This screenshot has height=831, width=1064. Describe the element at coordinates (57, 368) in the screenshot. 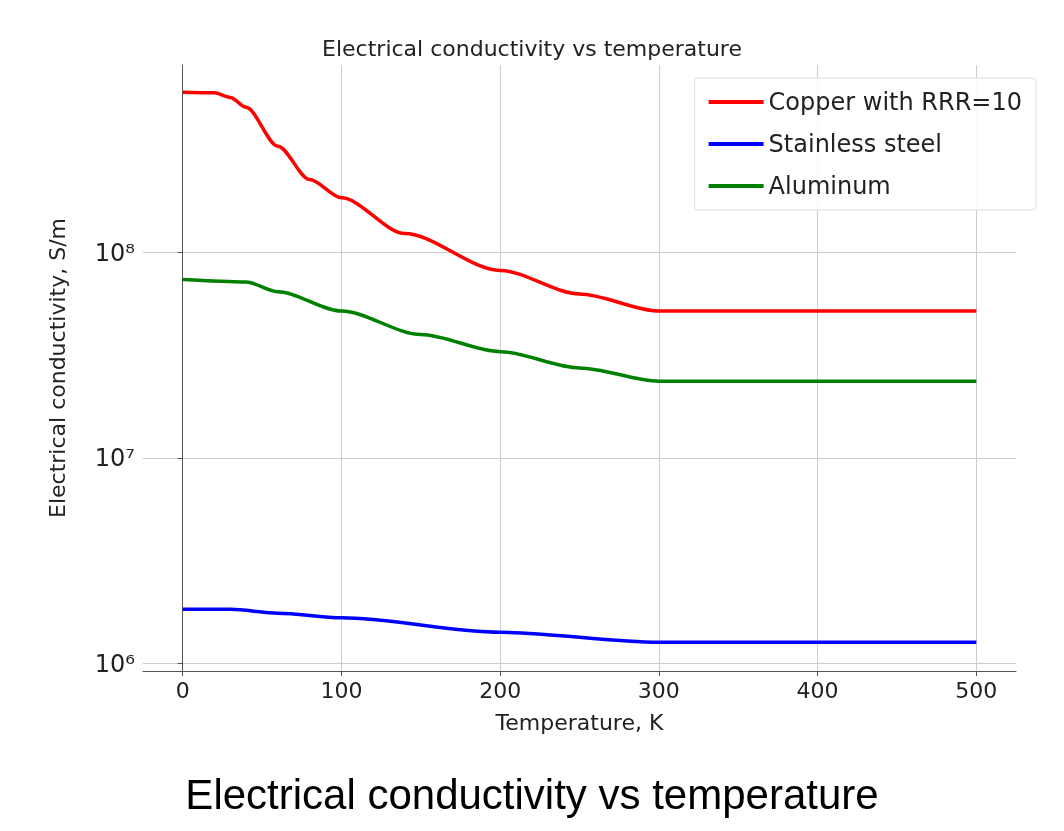

I see `y-axis-title: Electrical conductivity, S/m` at that location.